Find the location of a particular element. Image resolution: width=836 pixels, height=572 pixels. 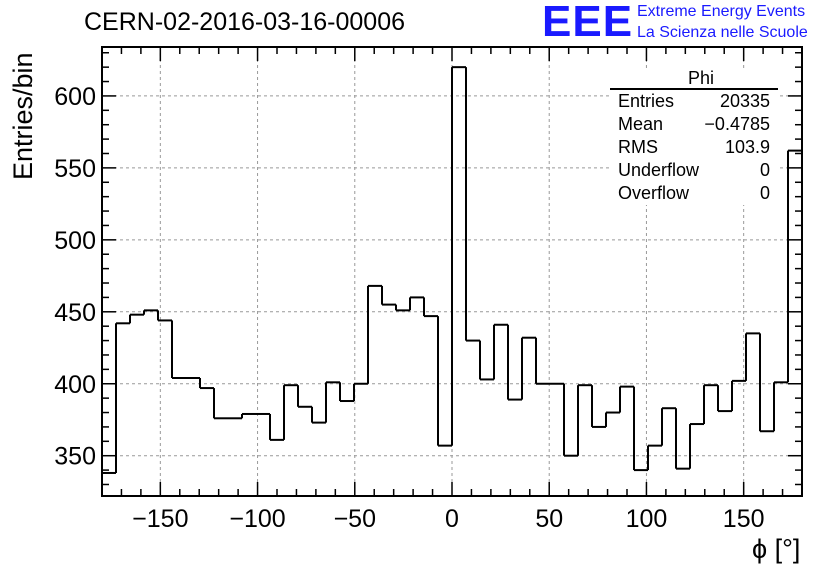

x-tick-label: 0 is located at coordinates (452, 519).